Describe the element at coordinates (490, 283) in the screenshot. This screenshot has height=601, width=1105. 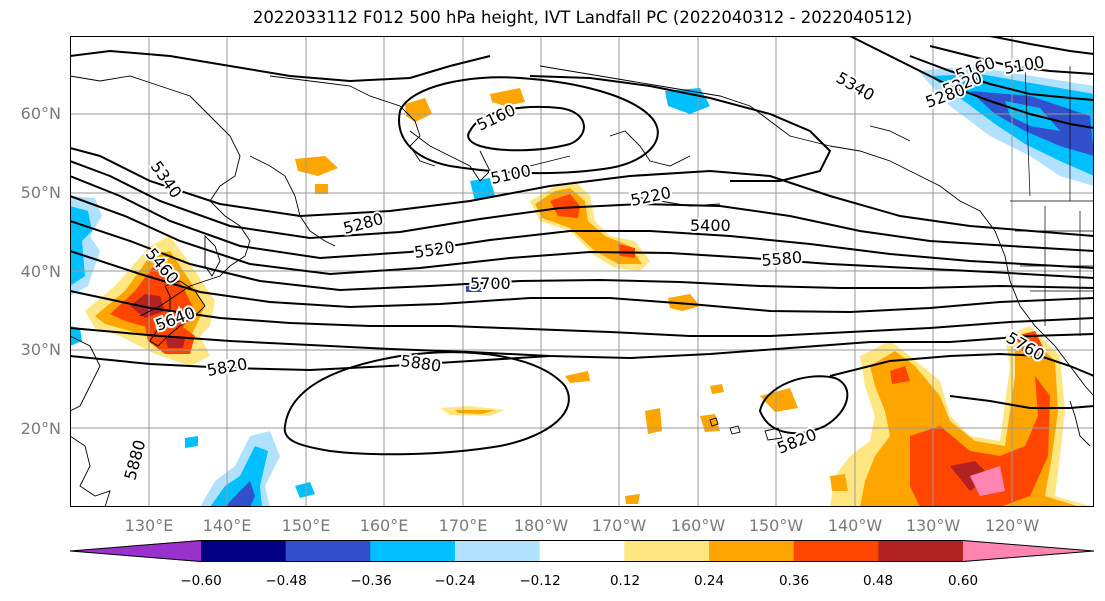
I see `contour-label-5700: 5700` at that location.